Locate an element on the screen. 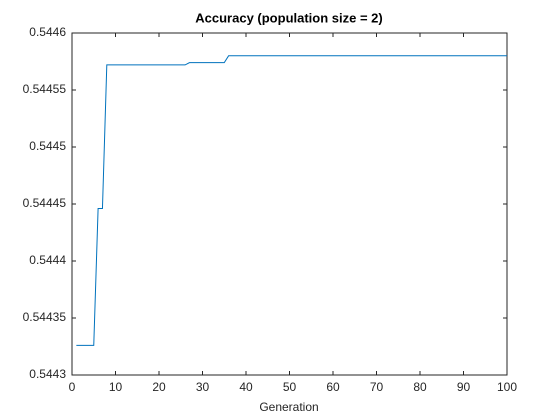  x-tick-label: 70 is located at coordinates (377, 387).